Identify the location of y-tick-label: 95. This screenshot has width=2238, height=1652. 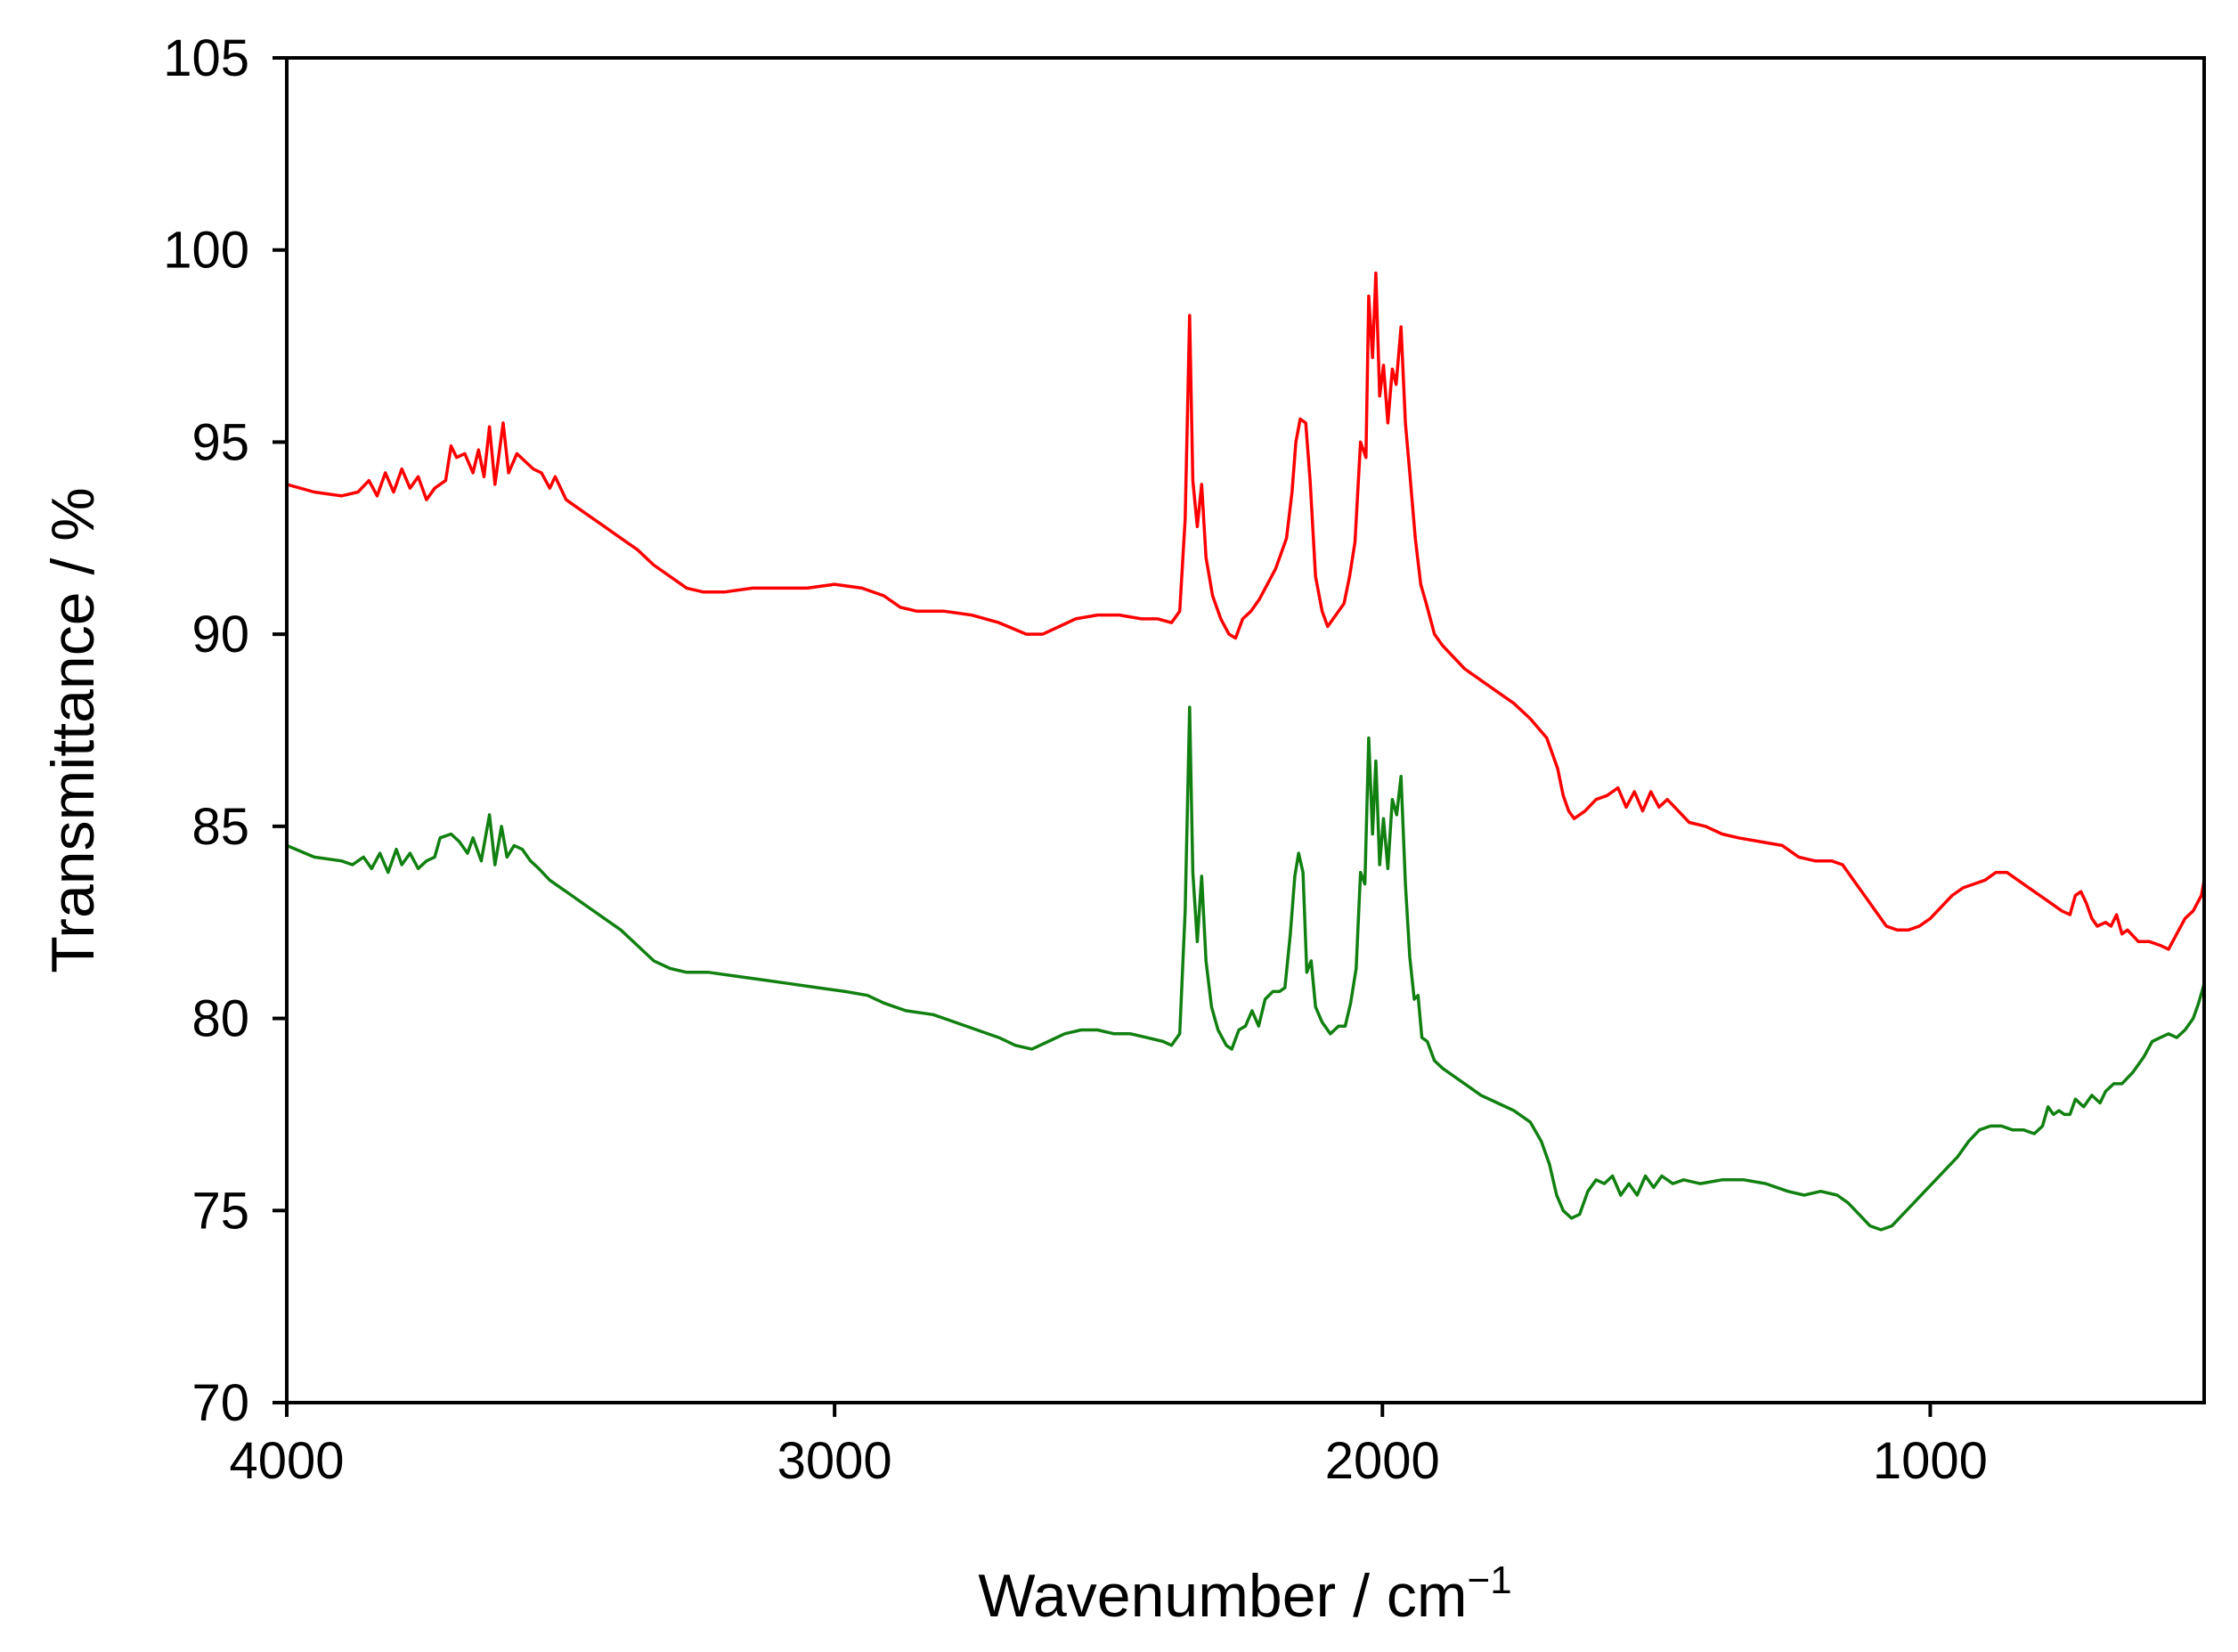
(220, 442).